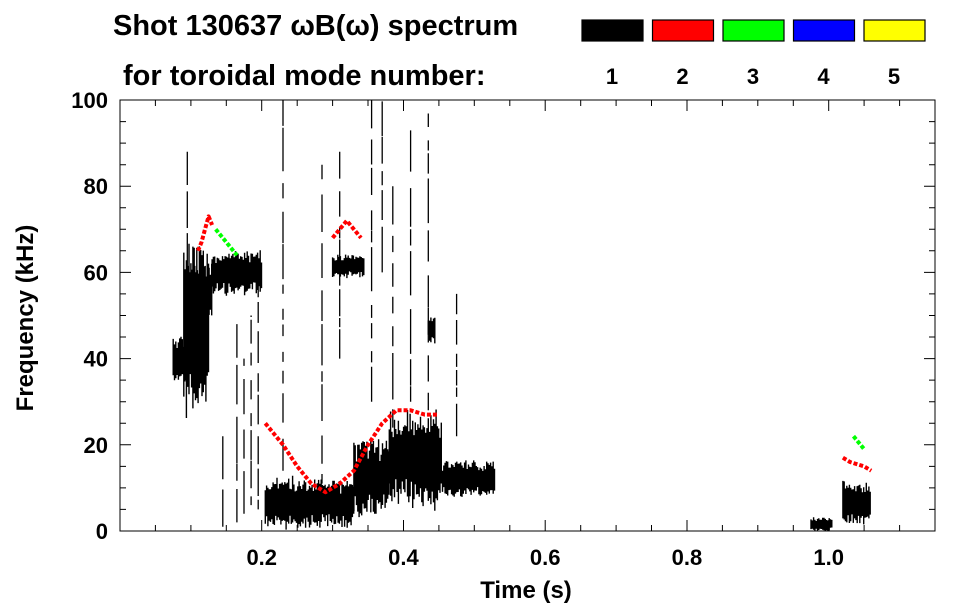 Image resolution: width=963 pixels, height=615 pixels. What do you see at coordinates (315, 26) in the screenshot?
I see `chart-title-line1: Shot 130637 ωB(ω) spectrum` at bounding box center [315, 26].